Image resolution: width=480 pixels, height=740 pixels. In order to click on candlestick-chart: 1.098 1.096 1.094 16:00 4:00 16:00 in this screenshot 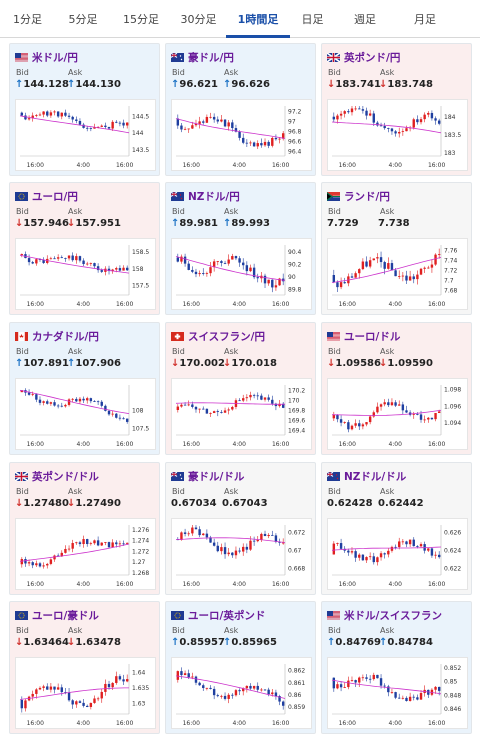, I will do `click(397, 414)`.